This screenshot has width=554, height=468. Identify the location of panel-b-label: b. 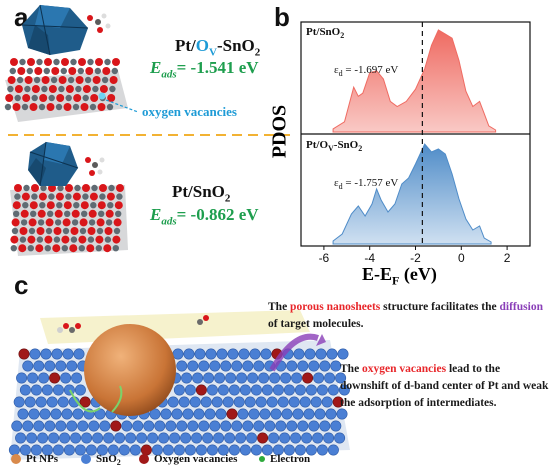
(282, 17).